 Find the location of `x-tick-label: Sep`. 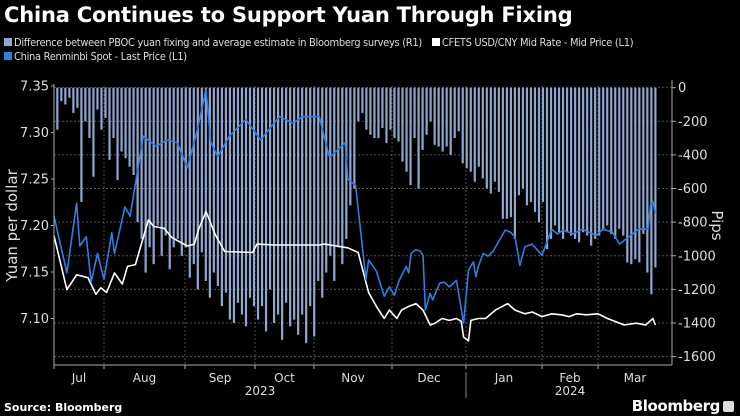

x-tick-label: Sep is located at coordinates (220, 378).